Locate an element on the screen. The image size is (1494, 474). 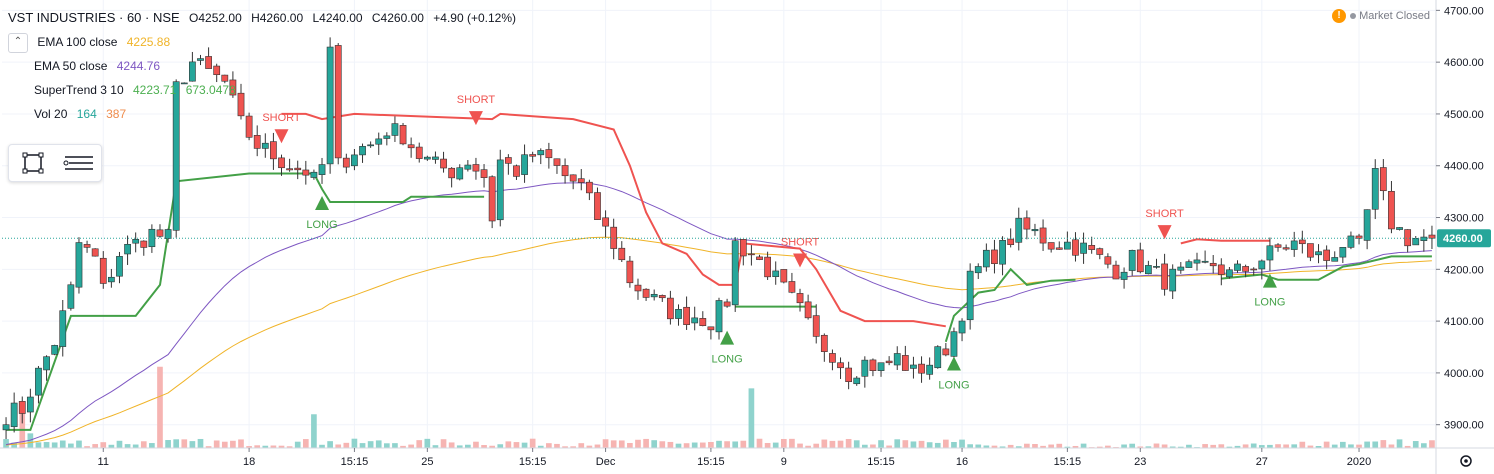
indicator-row-ema50: EMA 50 close 4244.76 is located at coordinates (262, 66).